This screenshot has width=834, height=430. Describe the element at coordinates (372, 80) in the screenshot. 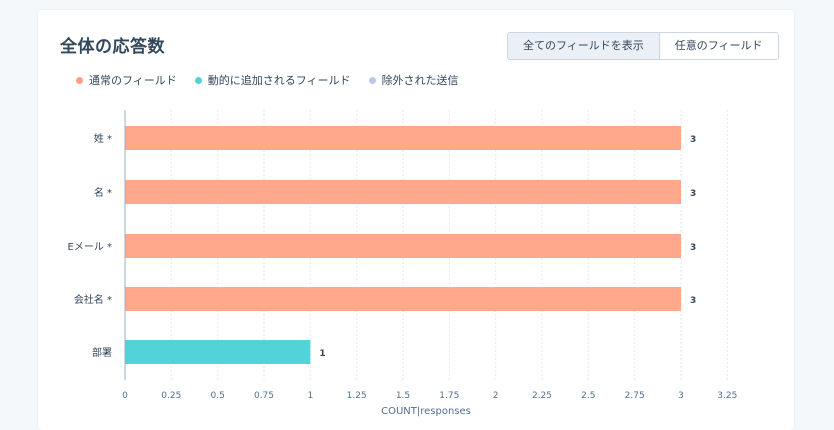

I see `legend-dot-excluded` at that location.